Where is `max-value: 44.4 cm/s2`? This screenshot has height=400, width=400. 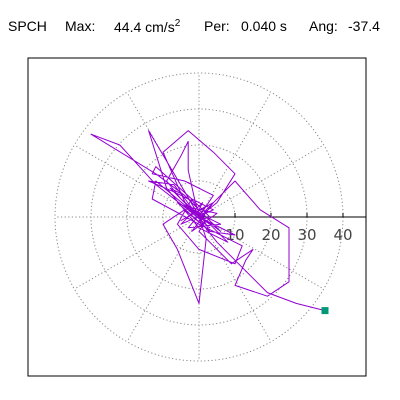 max-value: 44.4 cm/s2 is located at coordinates (147, 26).